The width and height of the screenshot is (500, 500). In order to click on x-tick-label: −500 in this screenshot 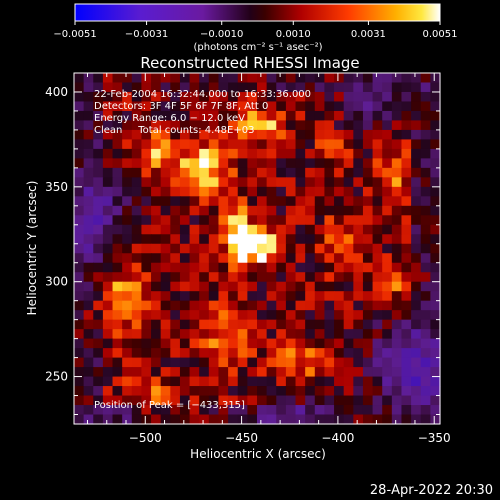, I will do `click(145, 438)`.